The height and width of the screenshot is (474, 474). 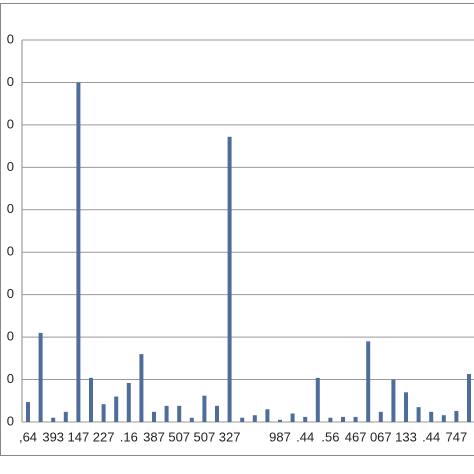 What do you see at coordinates (104, 436) in the screenshot?
I see `x-tick-label: 227` at bounding box center [104, 436].